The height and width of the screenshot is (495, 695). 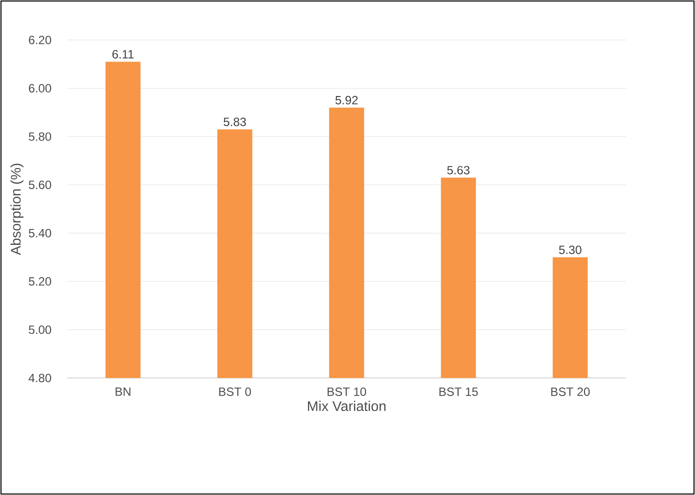 I want to click on x-tick-label: BN, so click(x=123, y=392).